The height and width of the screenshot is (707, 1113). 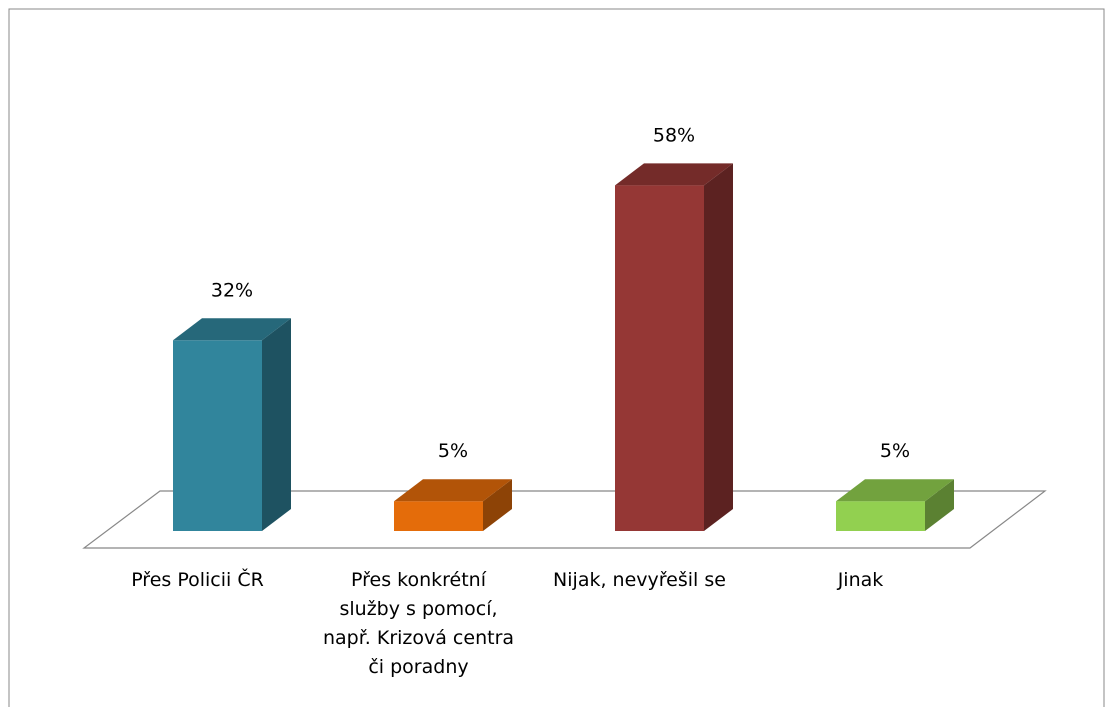 I want to click on x-tick-label: Nijak, nevyřešil se, so click(x=639, y=580).